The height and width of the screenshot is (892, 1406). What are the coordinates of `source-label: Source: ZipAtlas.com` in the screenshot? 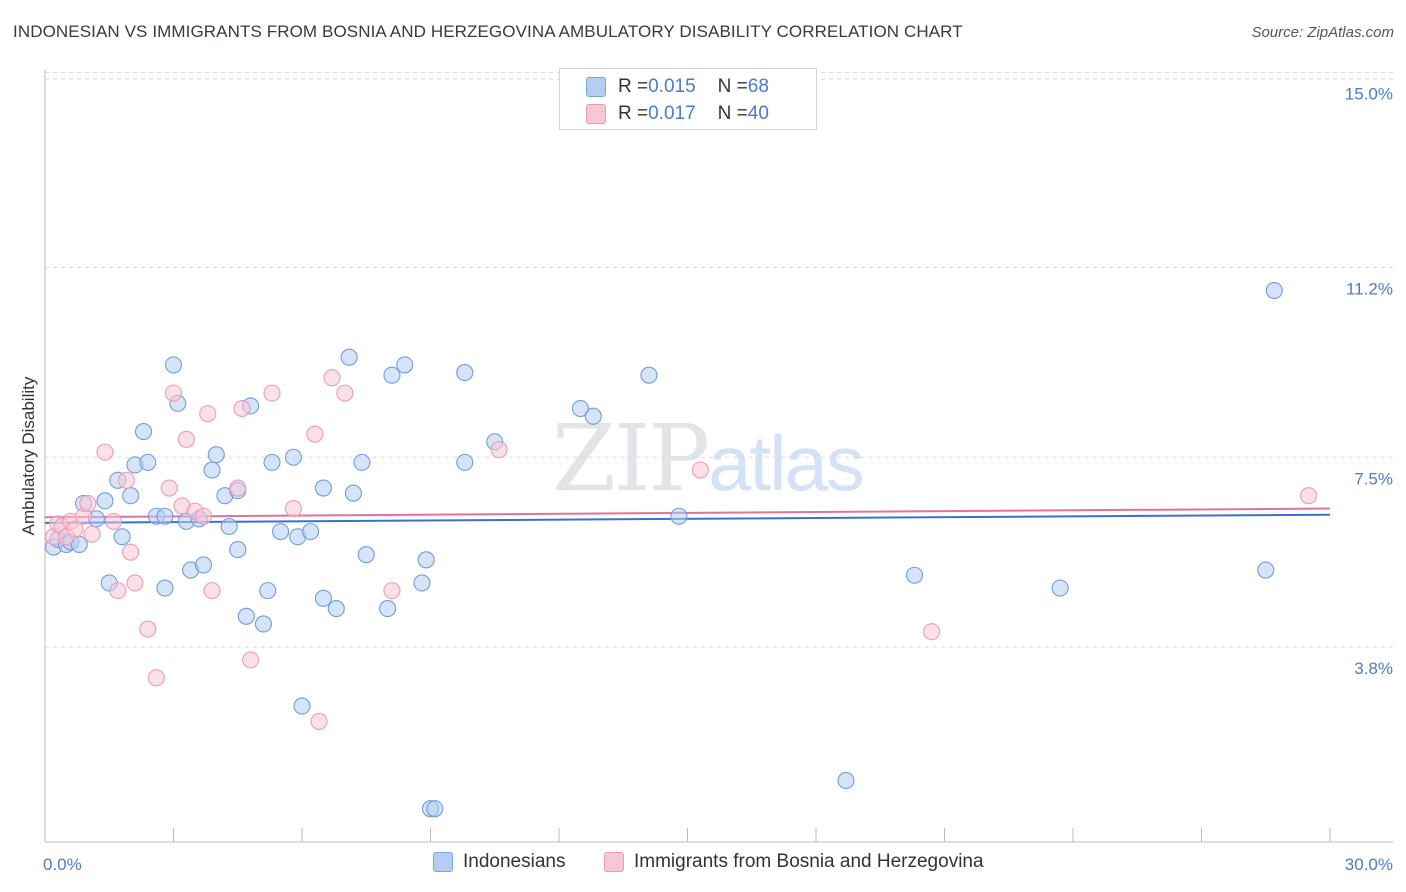 It's located at (1322, 32).